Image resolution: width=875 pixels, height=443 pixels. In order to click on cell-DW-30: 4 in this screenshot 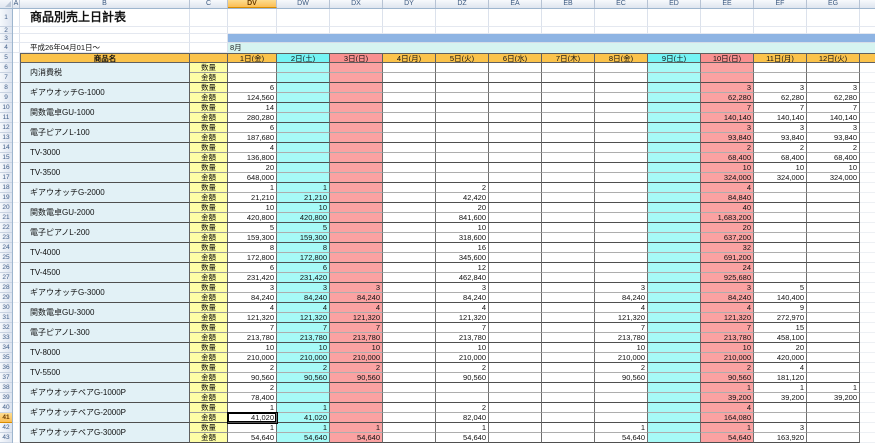, I will do `click(303, 308)`.